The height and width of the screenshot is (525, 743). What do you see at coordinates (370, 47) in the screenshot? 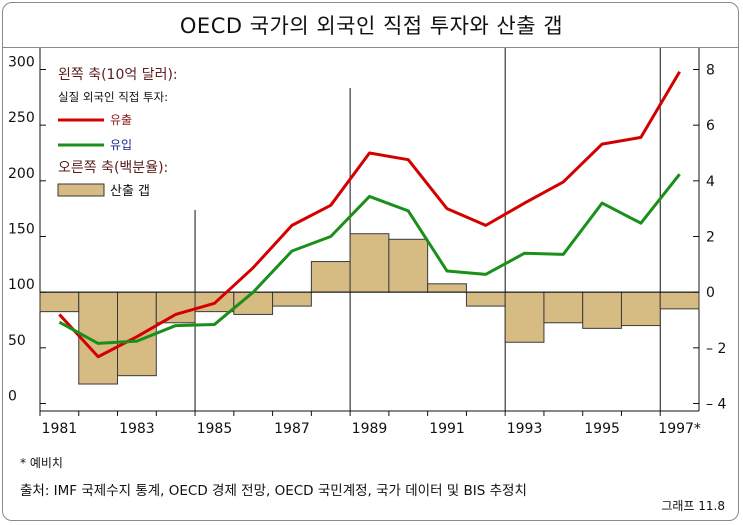
I see `title-divider` at bounding box center [370, 47].